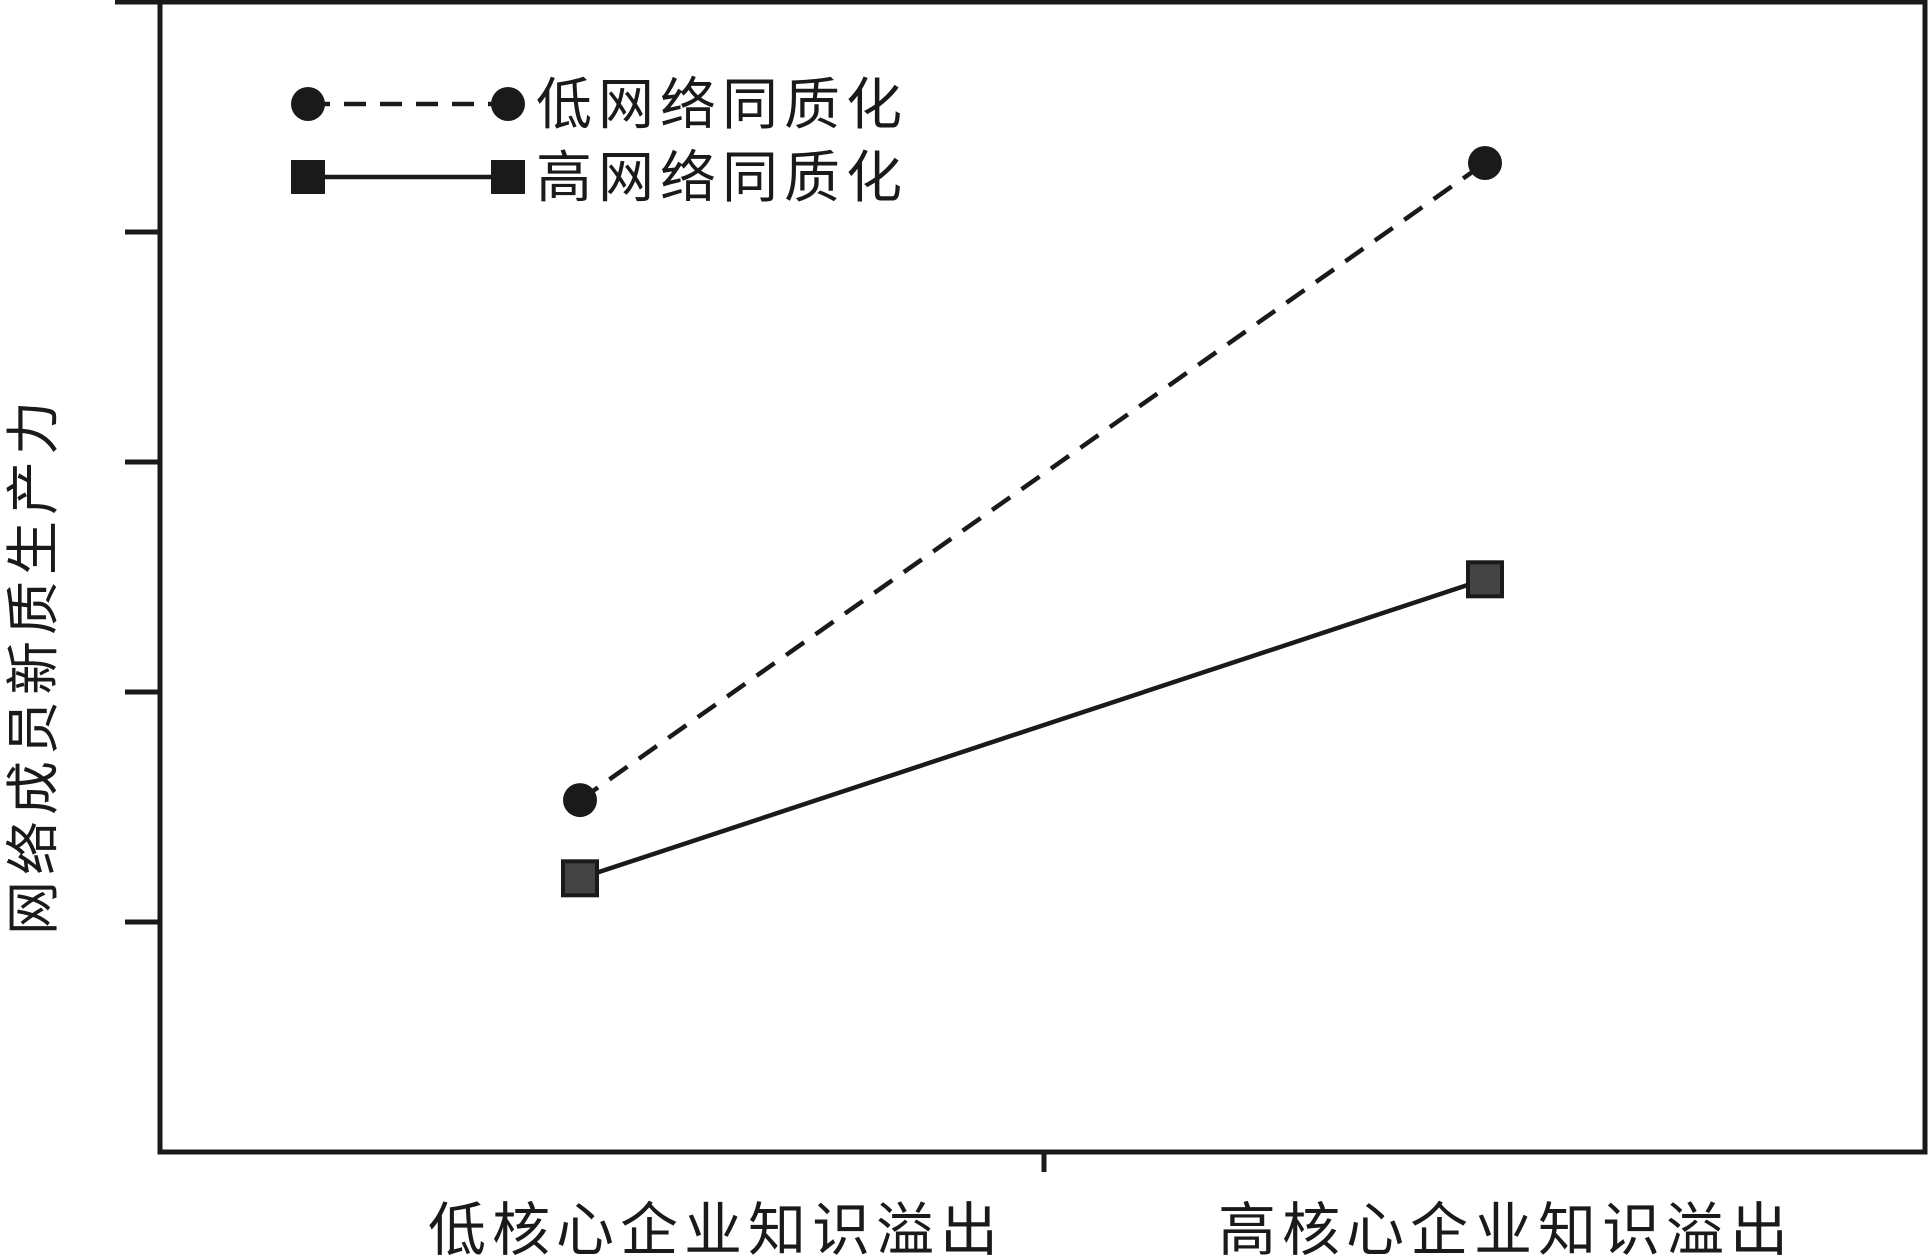 This screenshot has width=1929, height=1255. I want to click on series-2-line, so click(1032, 729).